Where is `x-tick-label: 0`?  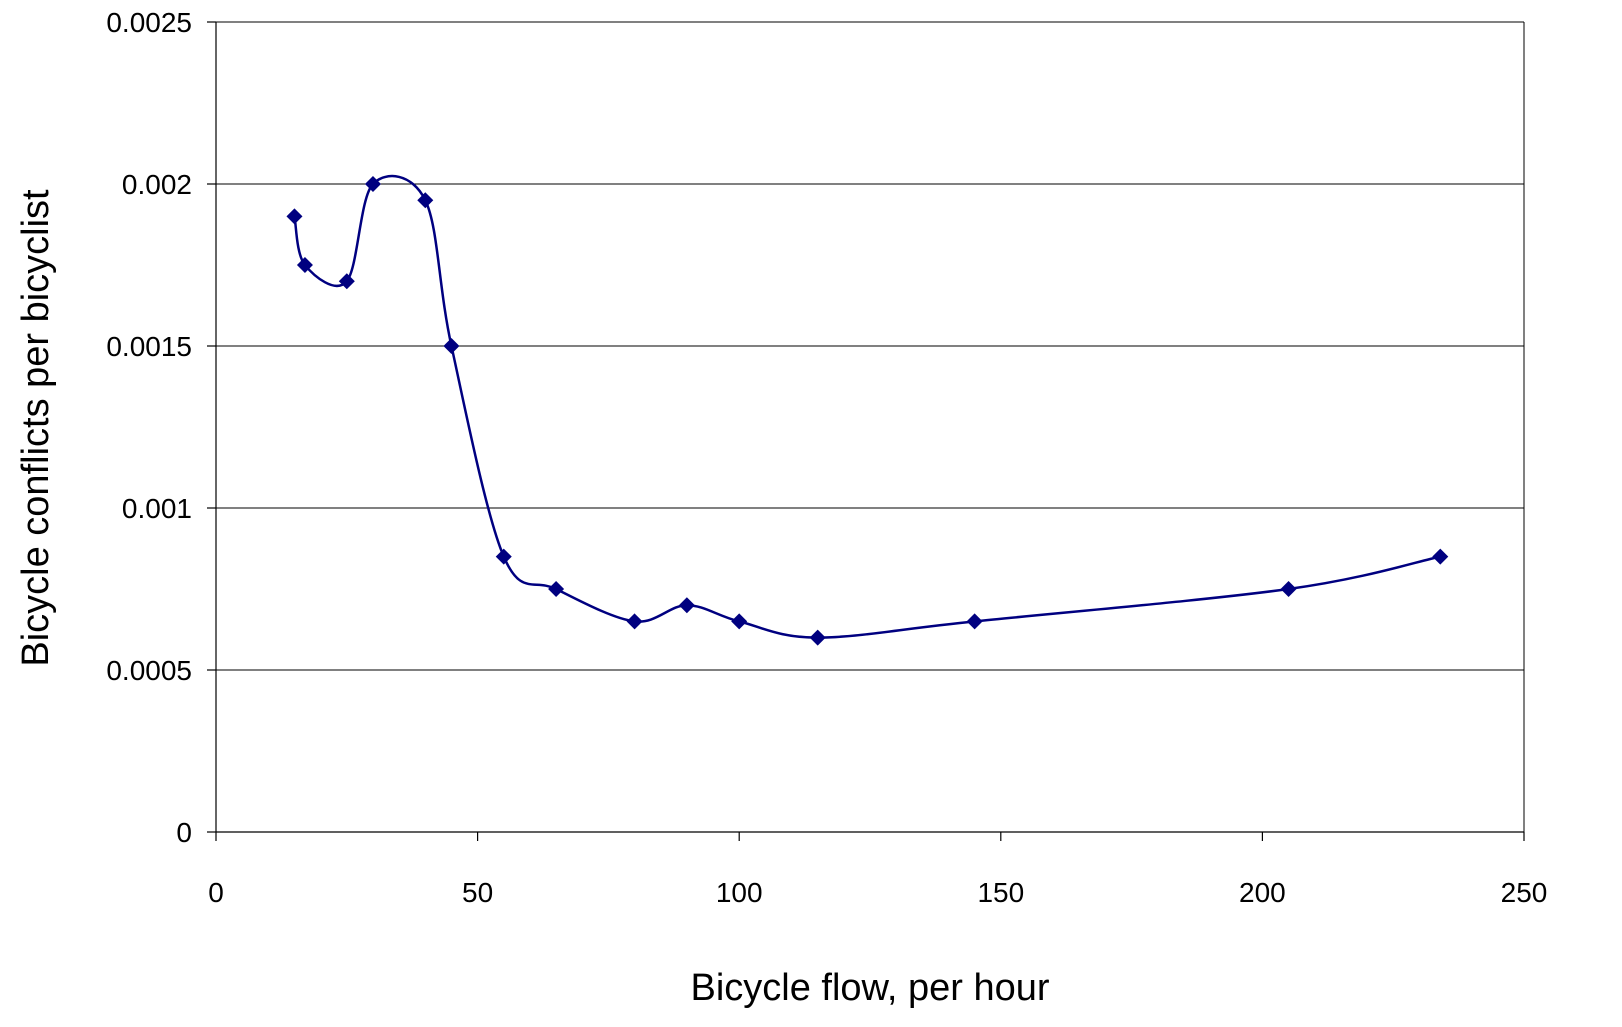
x-tick-label: 0 is located at coordinates (216, 892).